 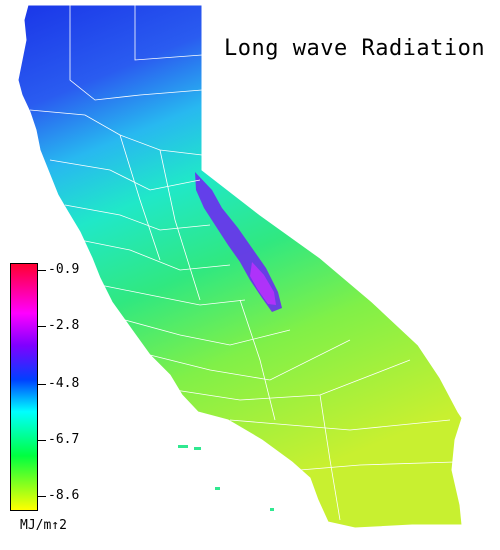 I want to click on legend-tick-label: -4.8, so click(x=64, y=383).